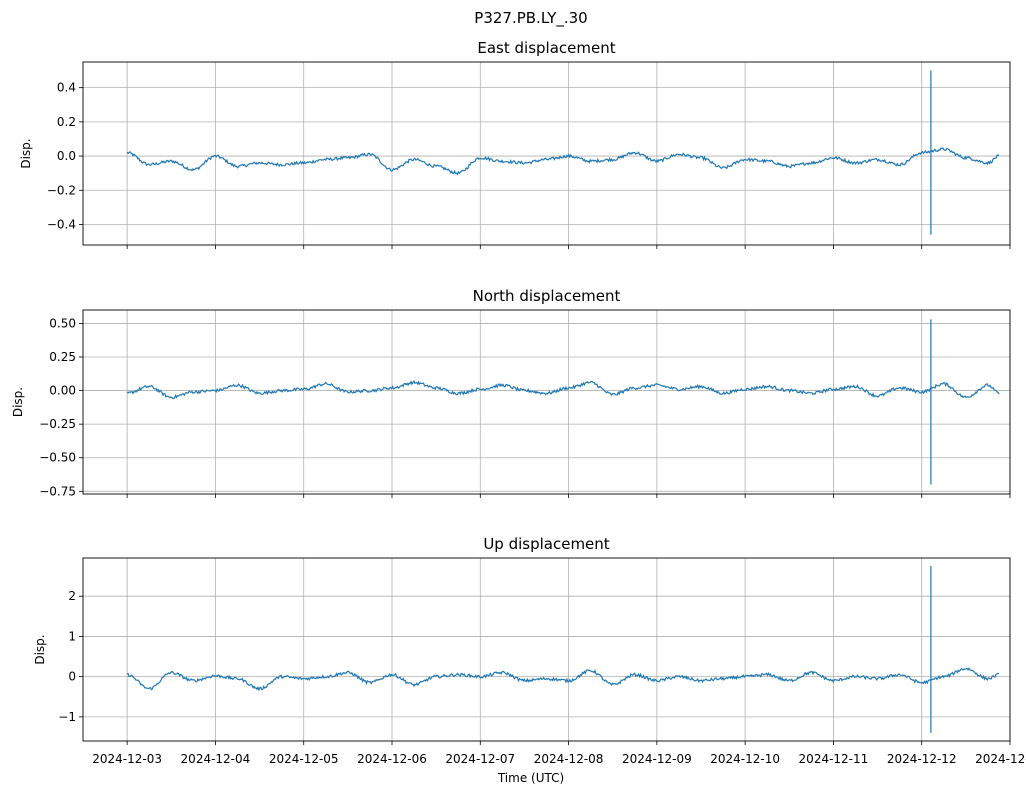 This screenshot has width=1026, height=795. I want to click on x-tick-label: 2024-12-10, so click(745, 759).